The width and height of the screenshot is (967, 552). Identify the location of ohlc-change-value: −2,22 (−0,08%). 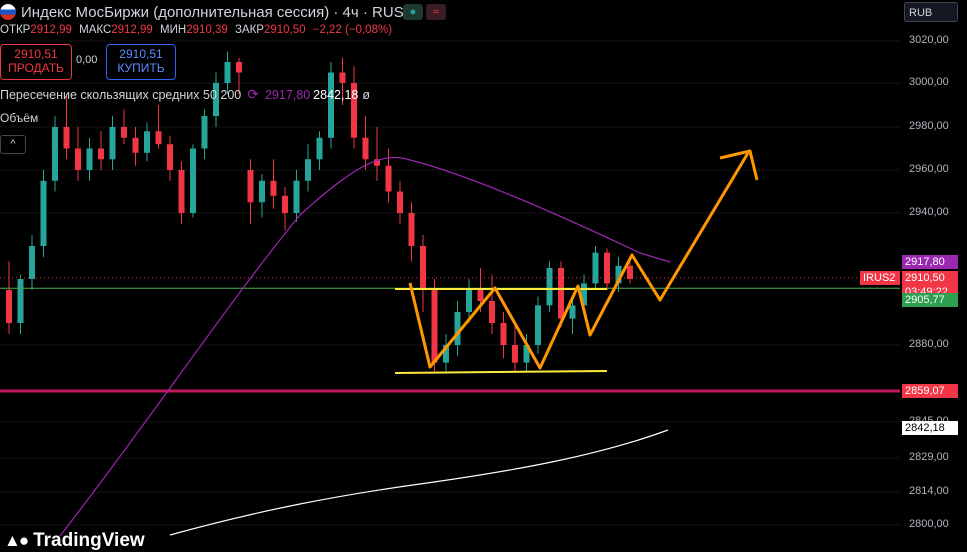
(352, 30).